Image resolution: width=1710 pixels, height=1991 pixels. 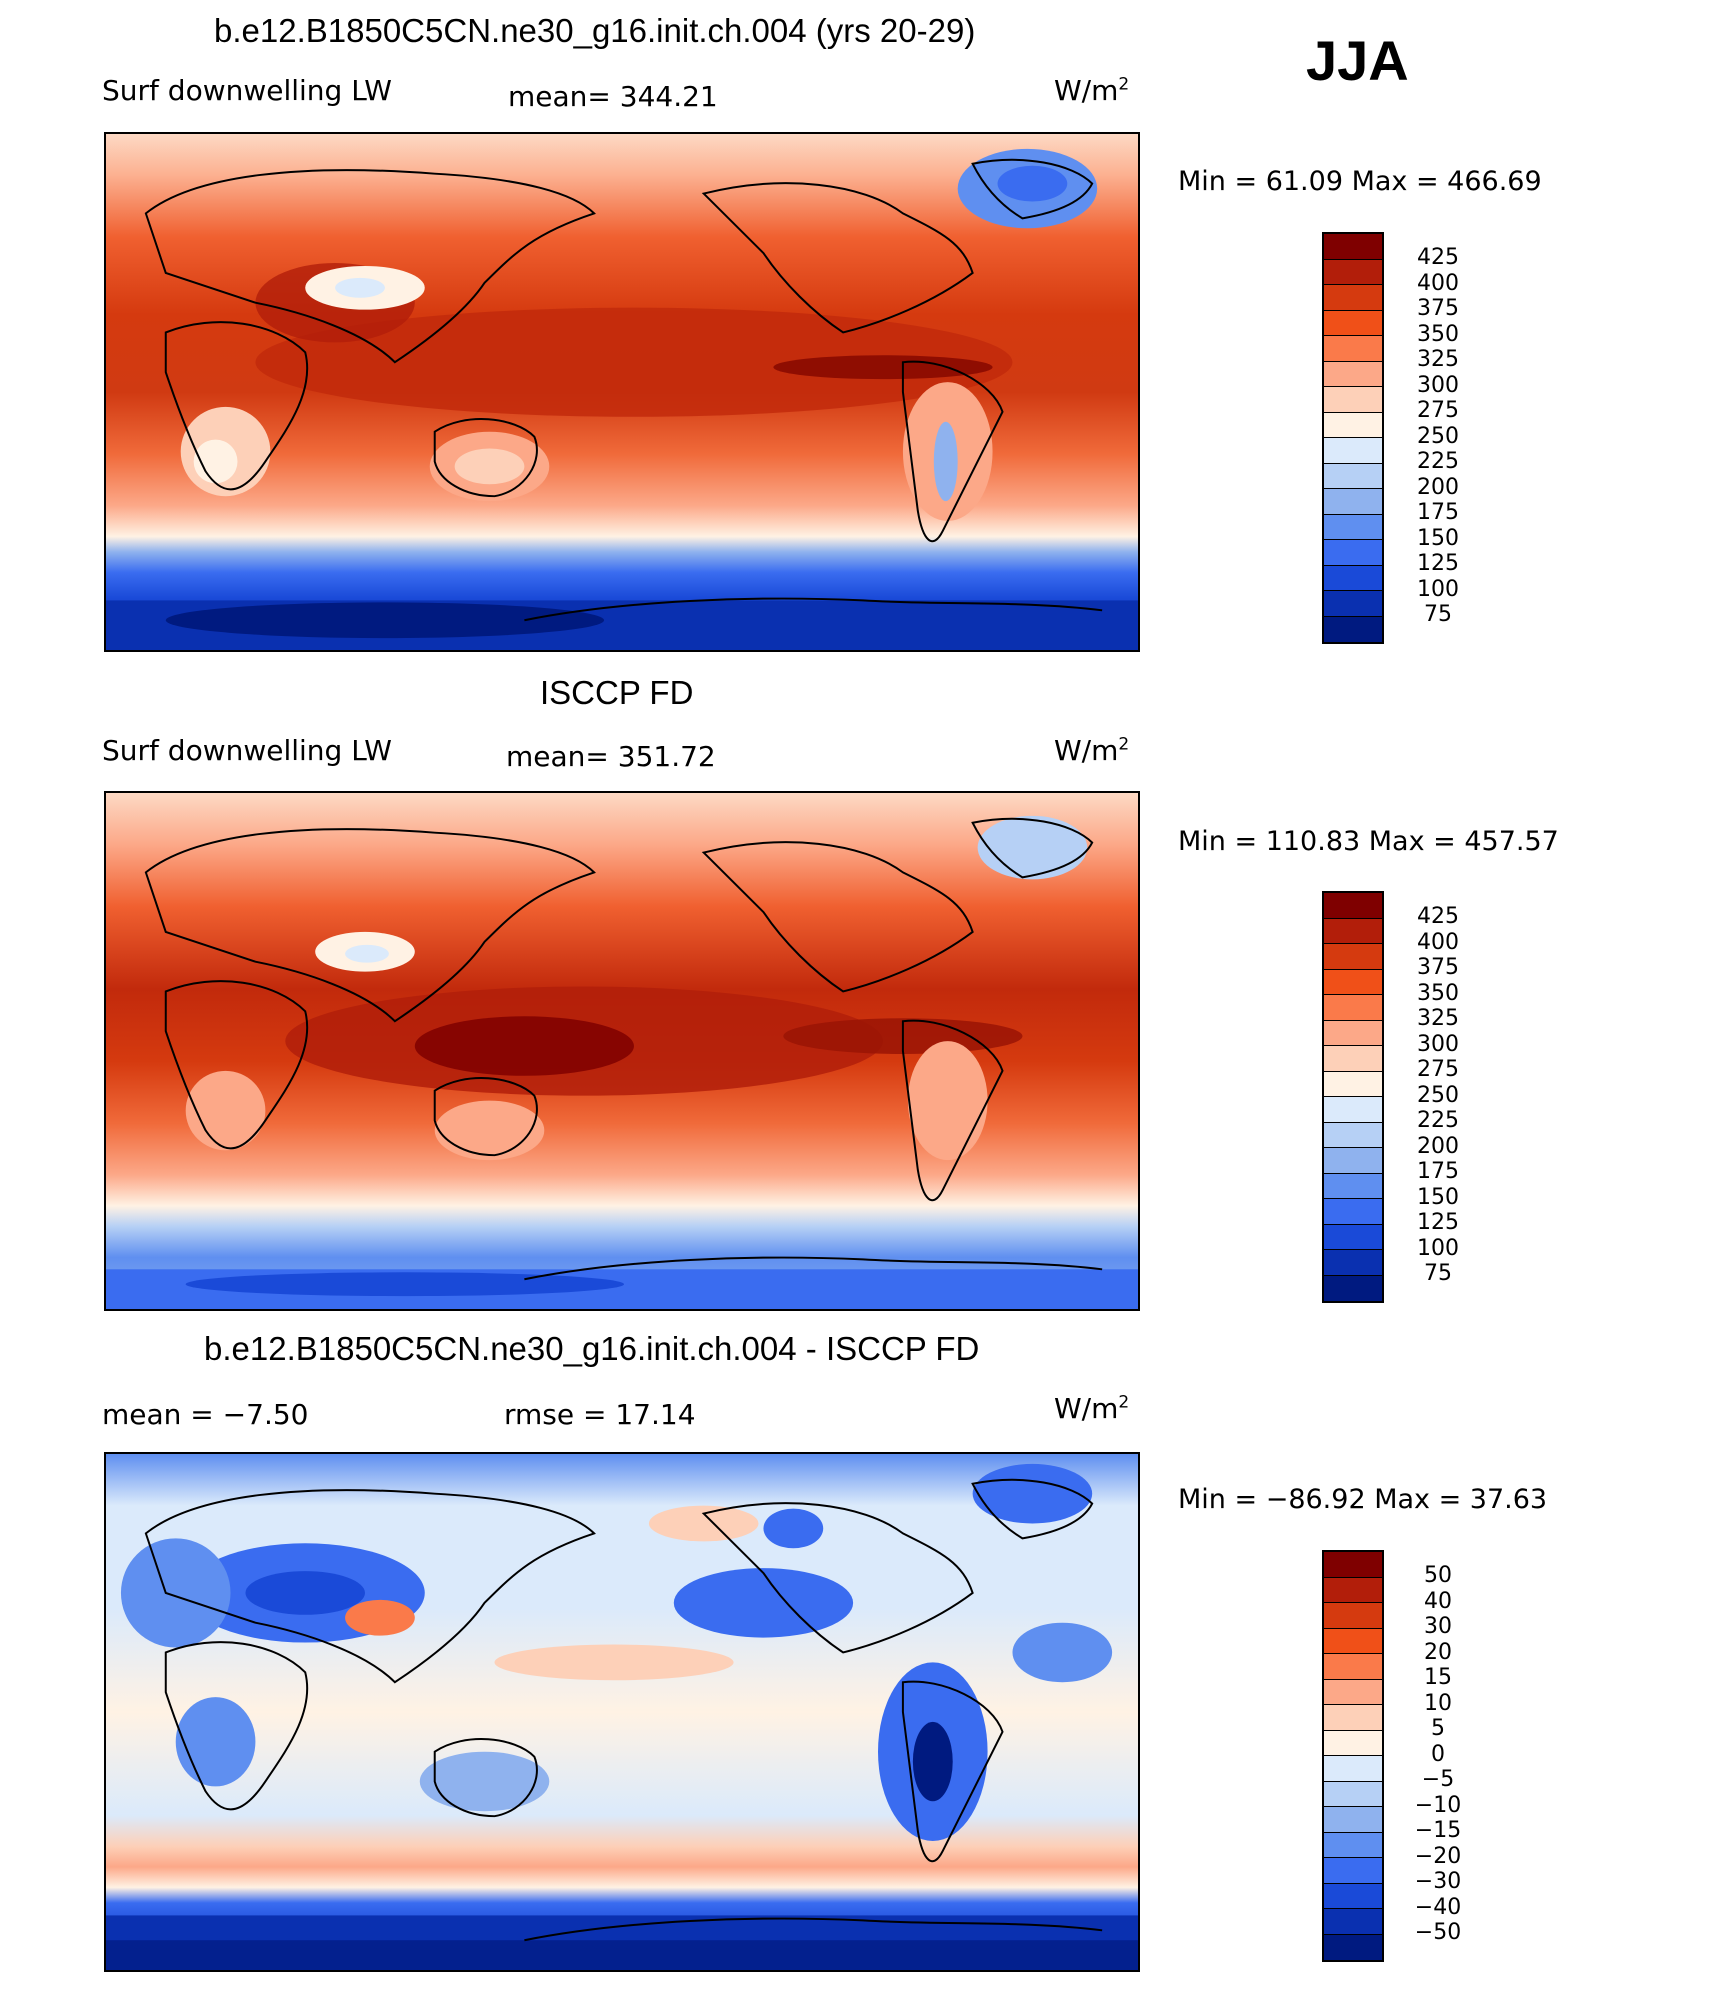 I want to click on panel-1-variable-label: Surf downwelling LW, so click(x=247, y=90).